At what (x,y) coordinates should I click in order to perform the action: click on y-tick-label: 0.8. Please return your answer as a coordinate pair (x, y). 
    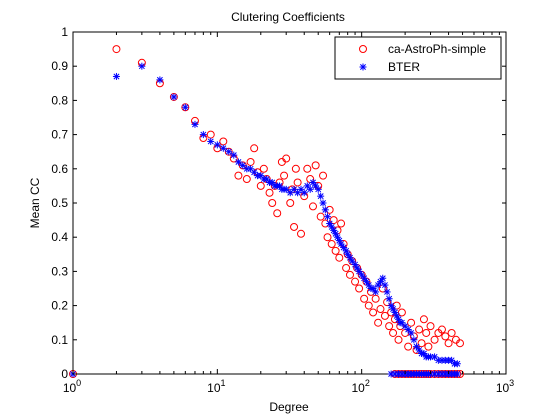
    Looking at the image, I should click on (59, 100).